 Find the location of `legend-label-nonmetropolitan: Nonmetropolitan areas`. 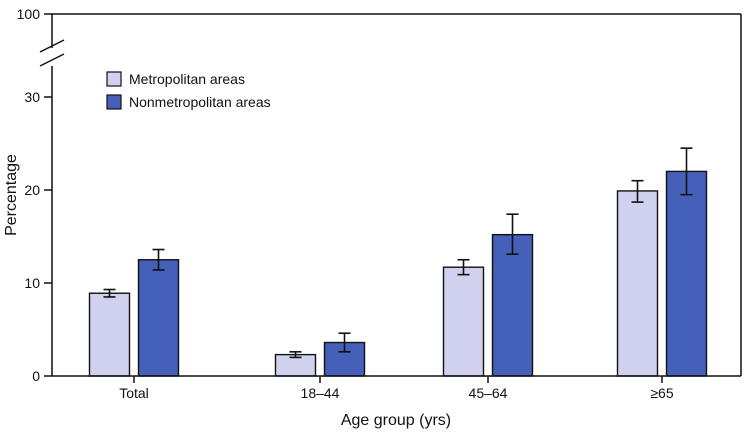

legend-label-nonmetropolitan: Nonmetropolitan areas is located at coordinates (200, 102).